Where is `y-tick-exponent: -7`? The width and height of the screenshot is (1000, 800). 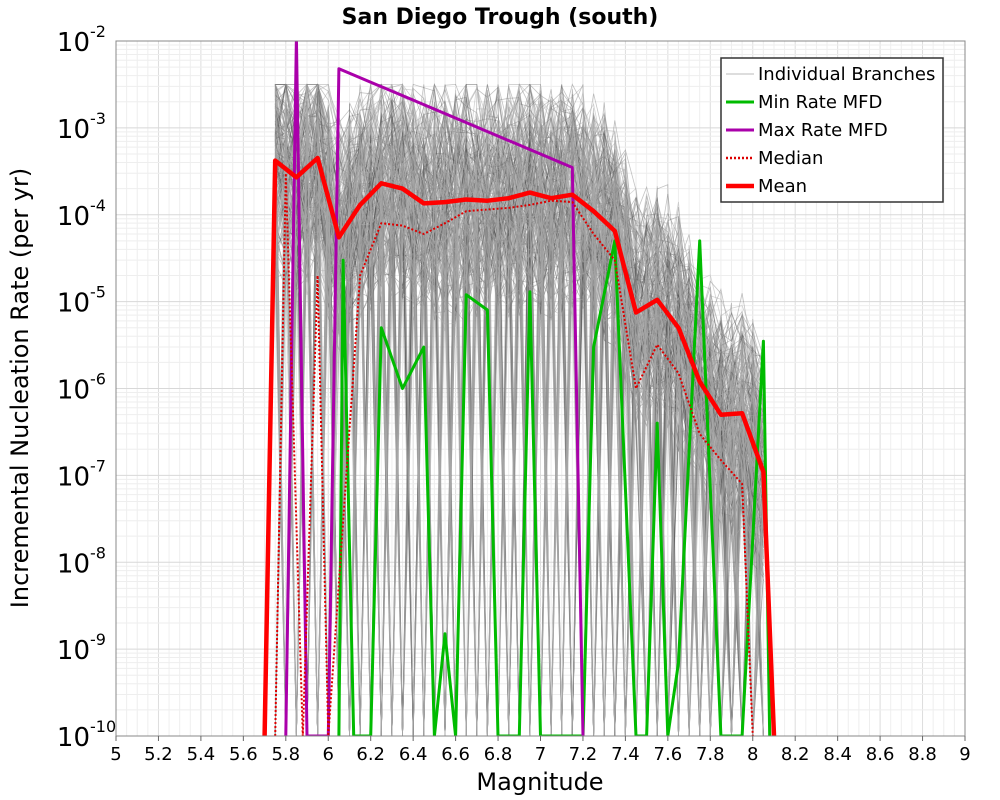
y-tick-exponent: -7 is located at coordinates (98, 465).